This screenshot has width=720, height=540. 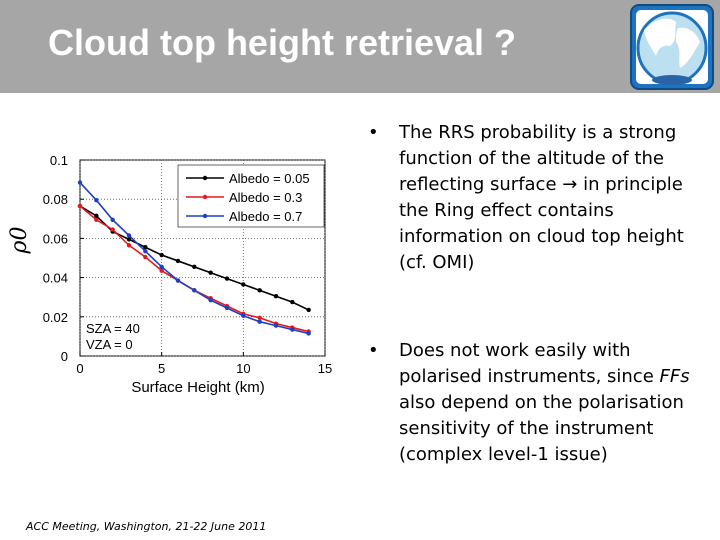 I want to click on y-tick-label: 0.02, so click(x=55, y=317).